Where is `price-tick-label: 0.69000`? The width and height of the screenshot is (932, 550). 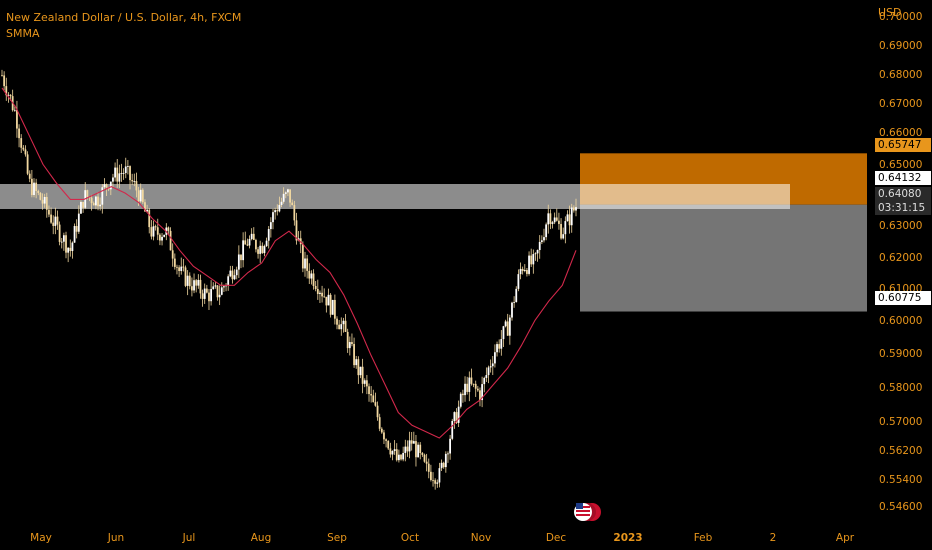 price-tick-label: 0.69000 is located at coordinates (901, 46).